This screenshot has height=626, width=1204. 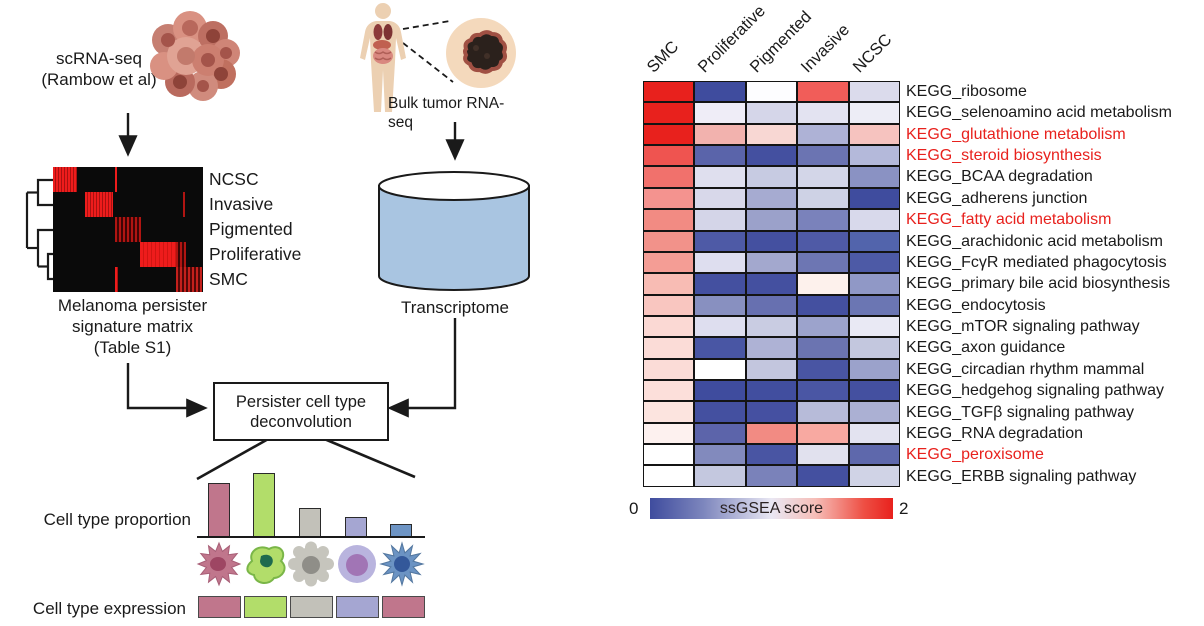 I want to click on pathway-label: KEGG_mTOR signaling pathway, so click(x=1023, y=327).